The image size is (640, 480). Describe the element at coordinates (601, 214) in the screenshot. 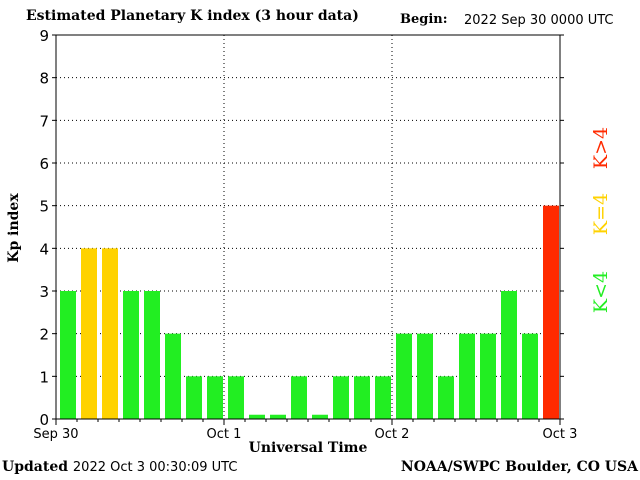

I see `legend-equal-4: K=4` at that location.